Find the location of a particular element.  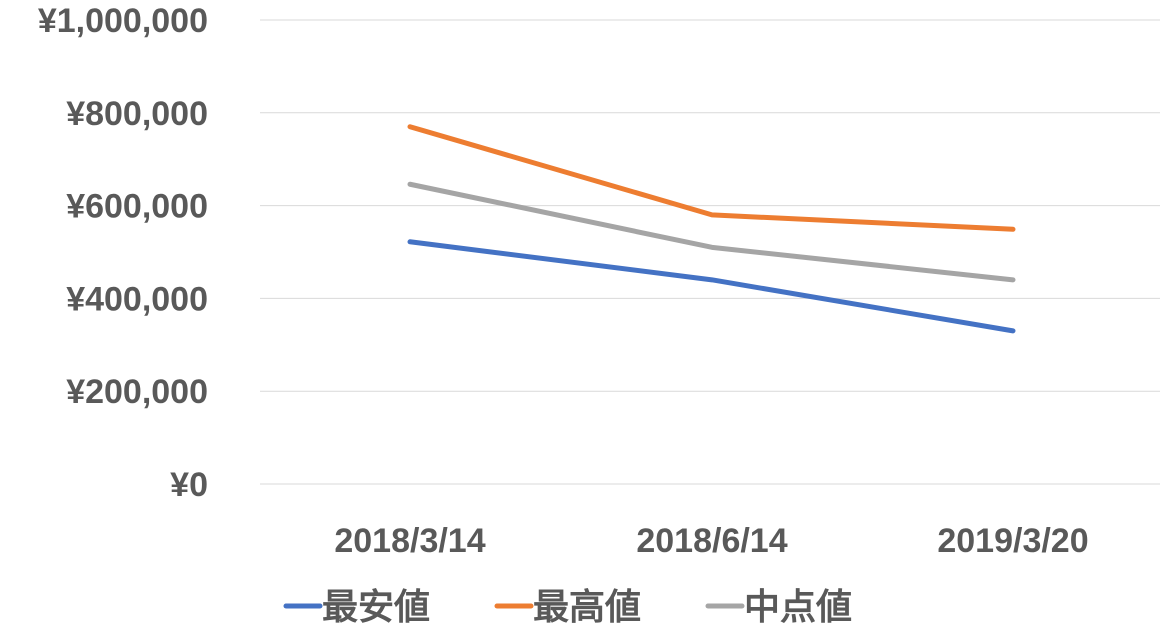

y-tick-label: ¥600,000 is located at coordinates (137, 207).